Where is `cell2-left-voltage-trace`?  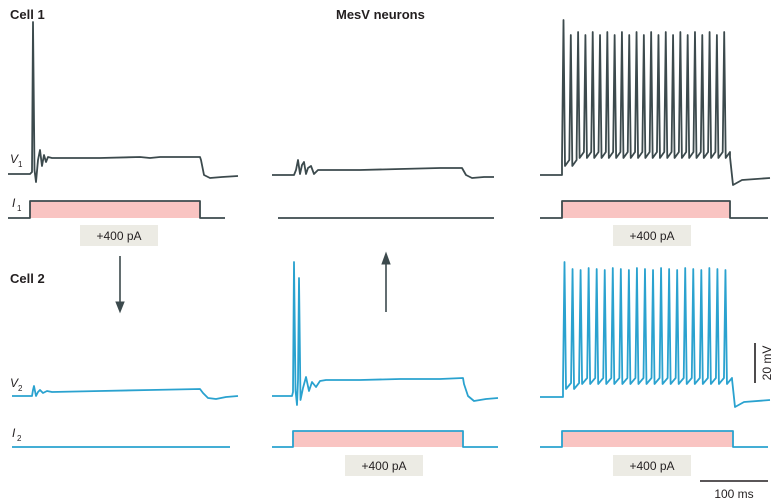 cell2-left-voltage-trace is located at coordinates (125, 392).